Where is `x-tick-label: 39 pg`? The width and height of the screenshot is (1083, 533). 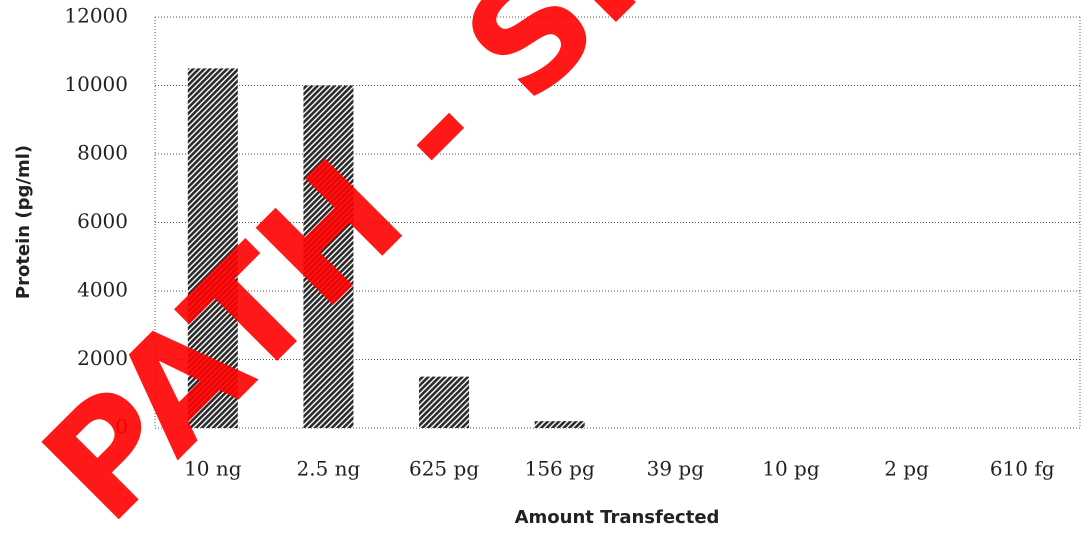
x-tick-label: 39 pg is located at coordinates (676, 469).